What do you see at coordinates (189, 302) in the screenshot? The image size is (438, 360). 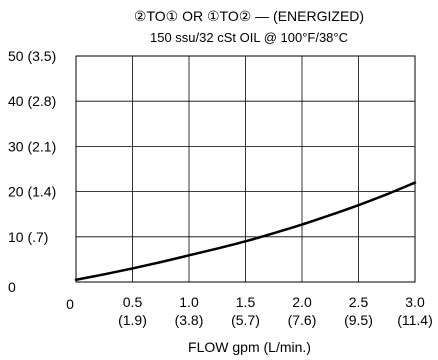 I see `x-tick-label: 1.0` at bounding box center [189, 302].